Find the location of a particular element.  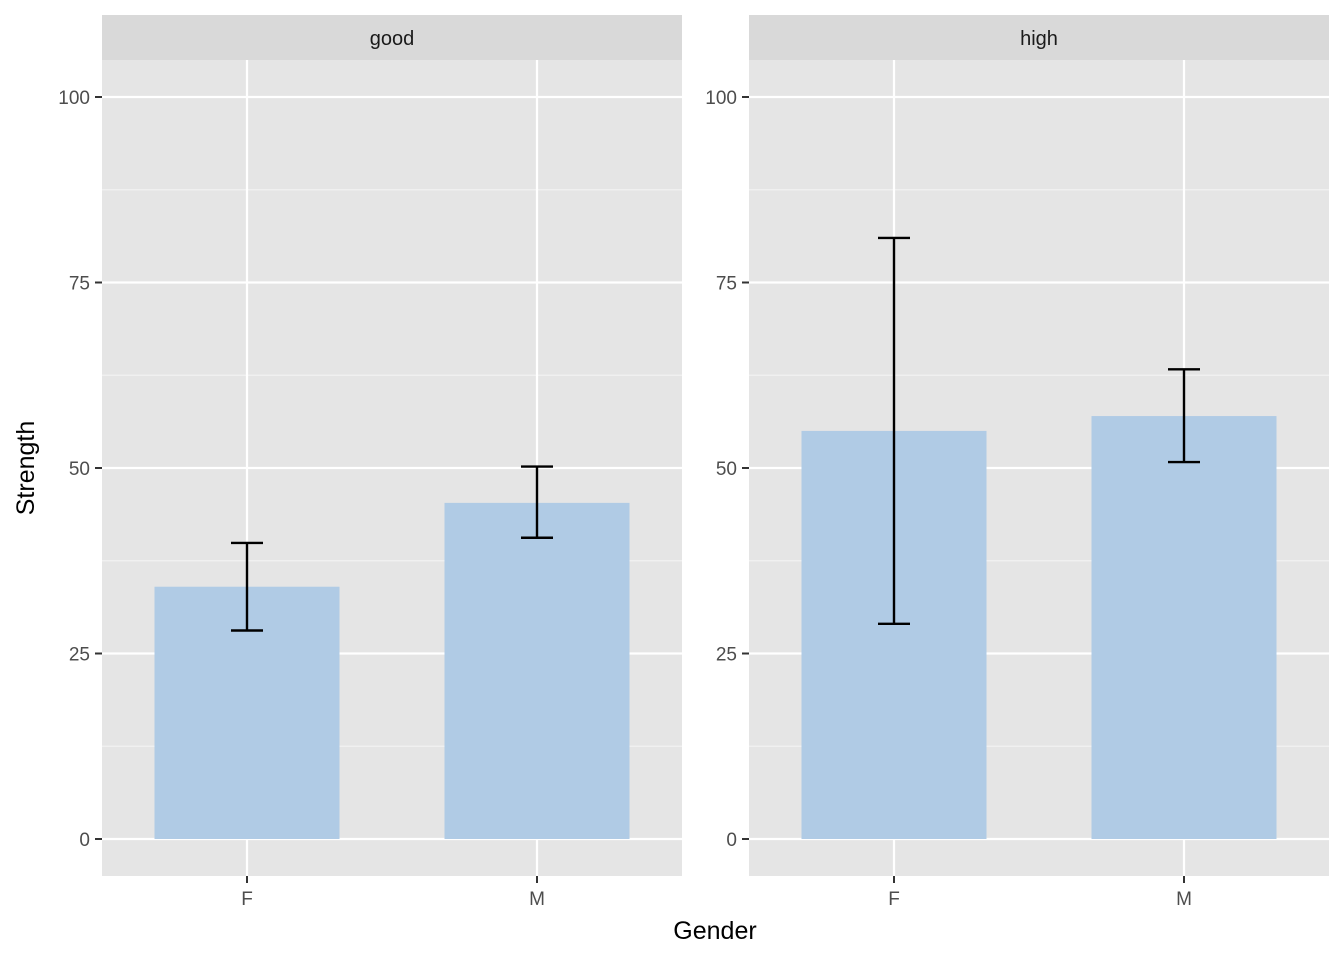

y-axis-title: Strength is located at coordinates (26, 468).